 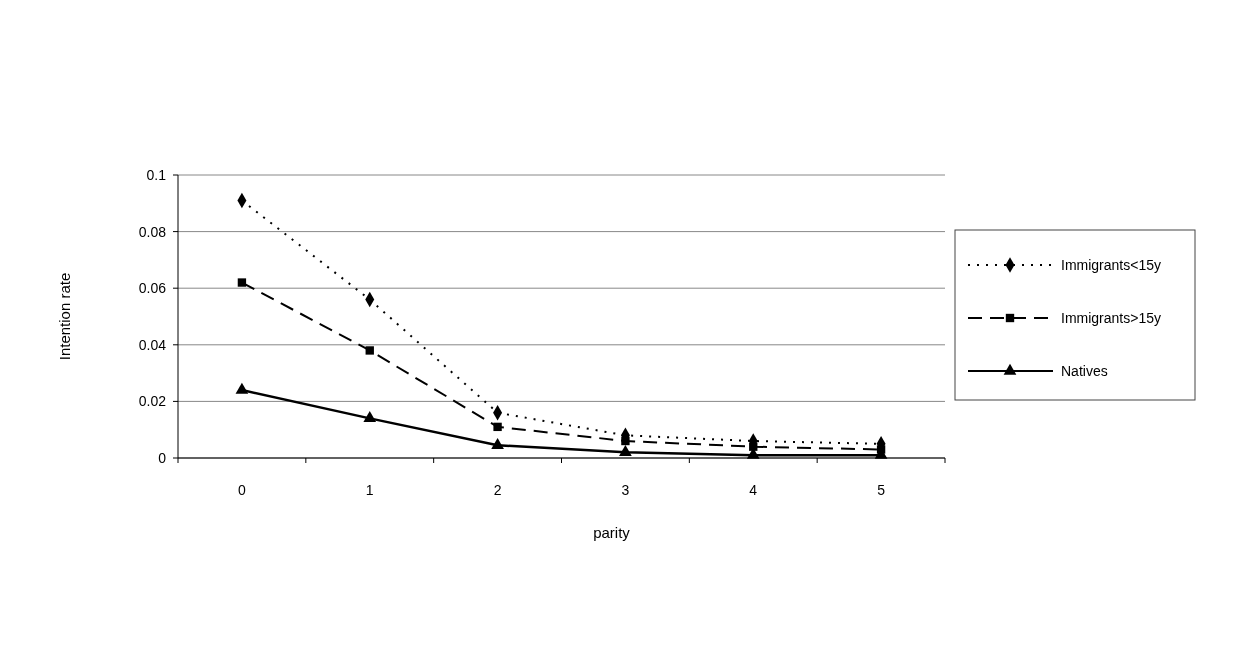 I want to click on y-tick-label: 0.06, so click(x=152, y=288).